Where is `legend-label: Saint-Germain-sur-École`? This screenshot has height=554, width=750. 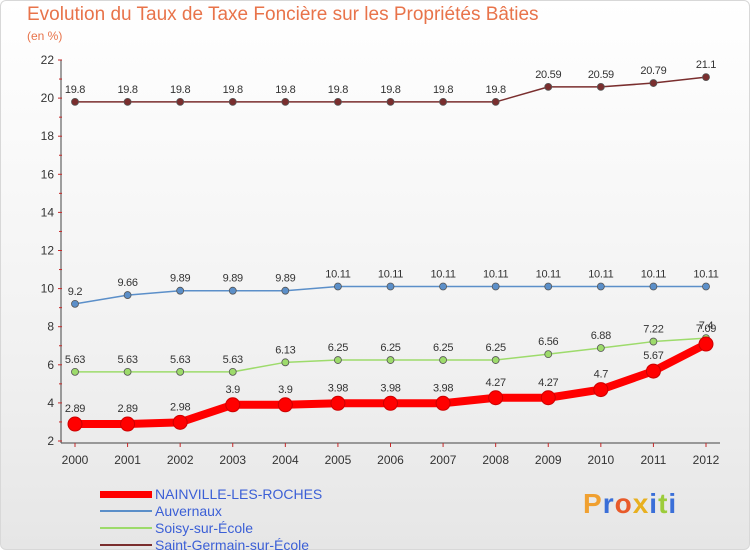
legend-label: Saint-Germain-sur-École is located at coordinates (232, 545).